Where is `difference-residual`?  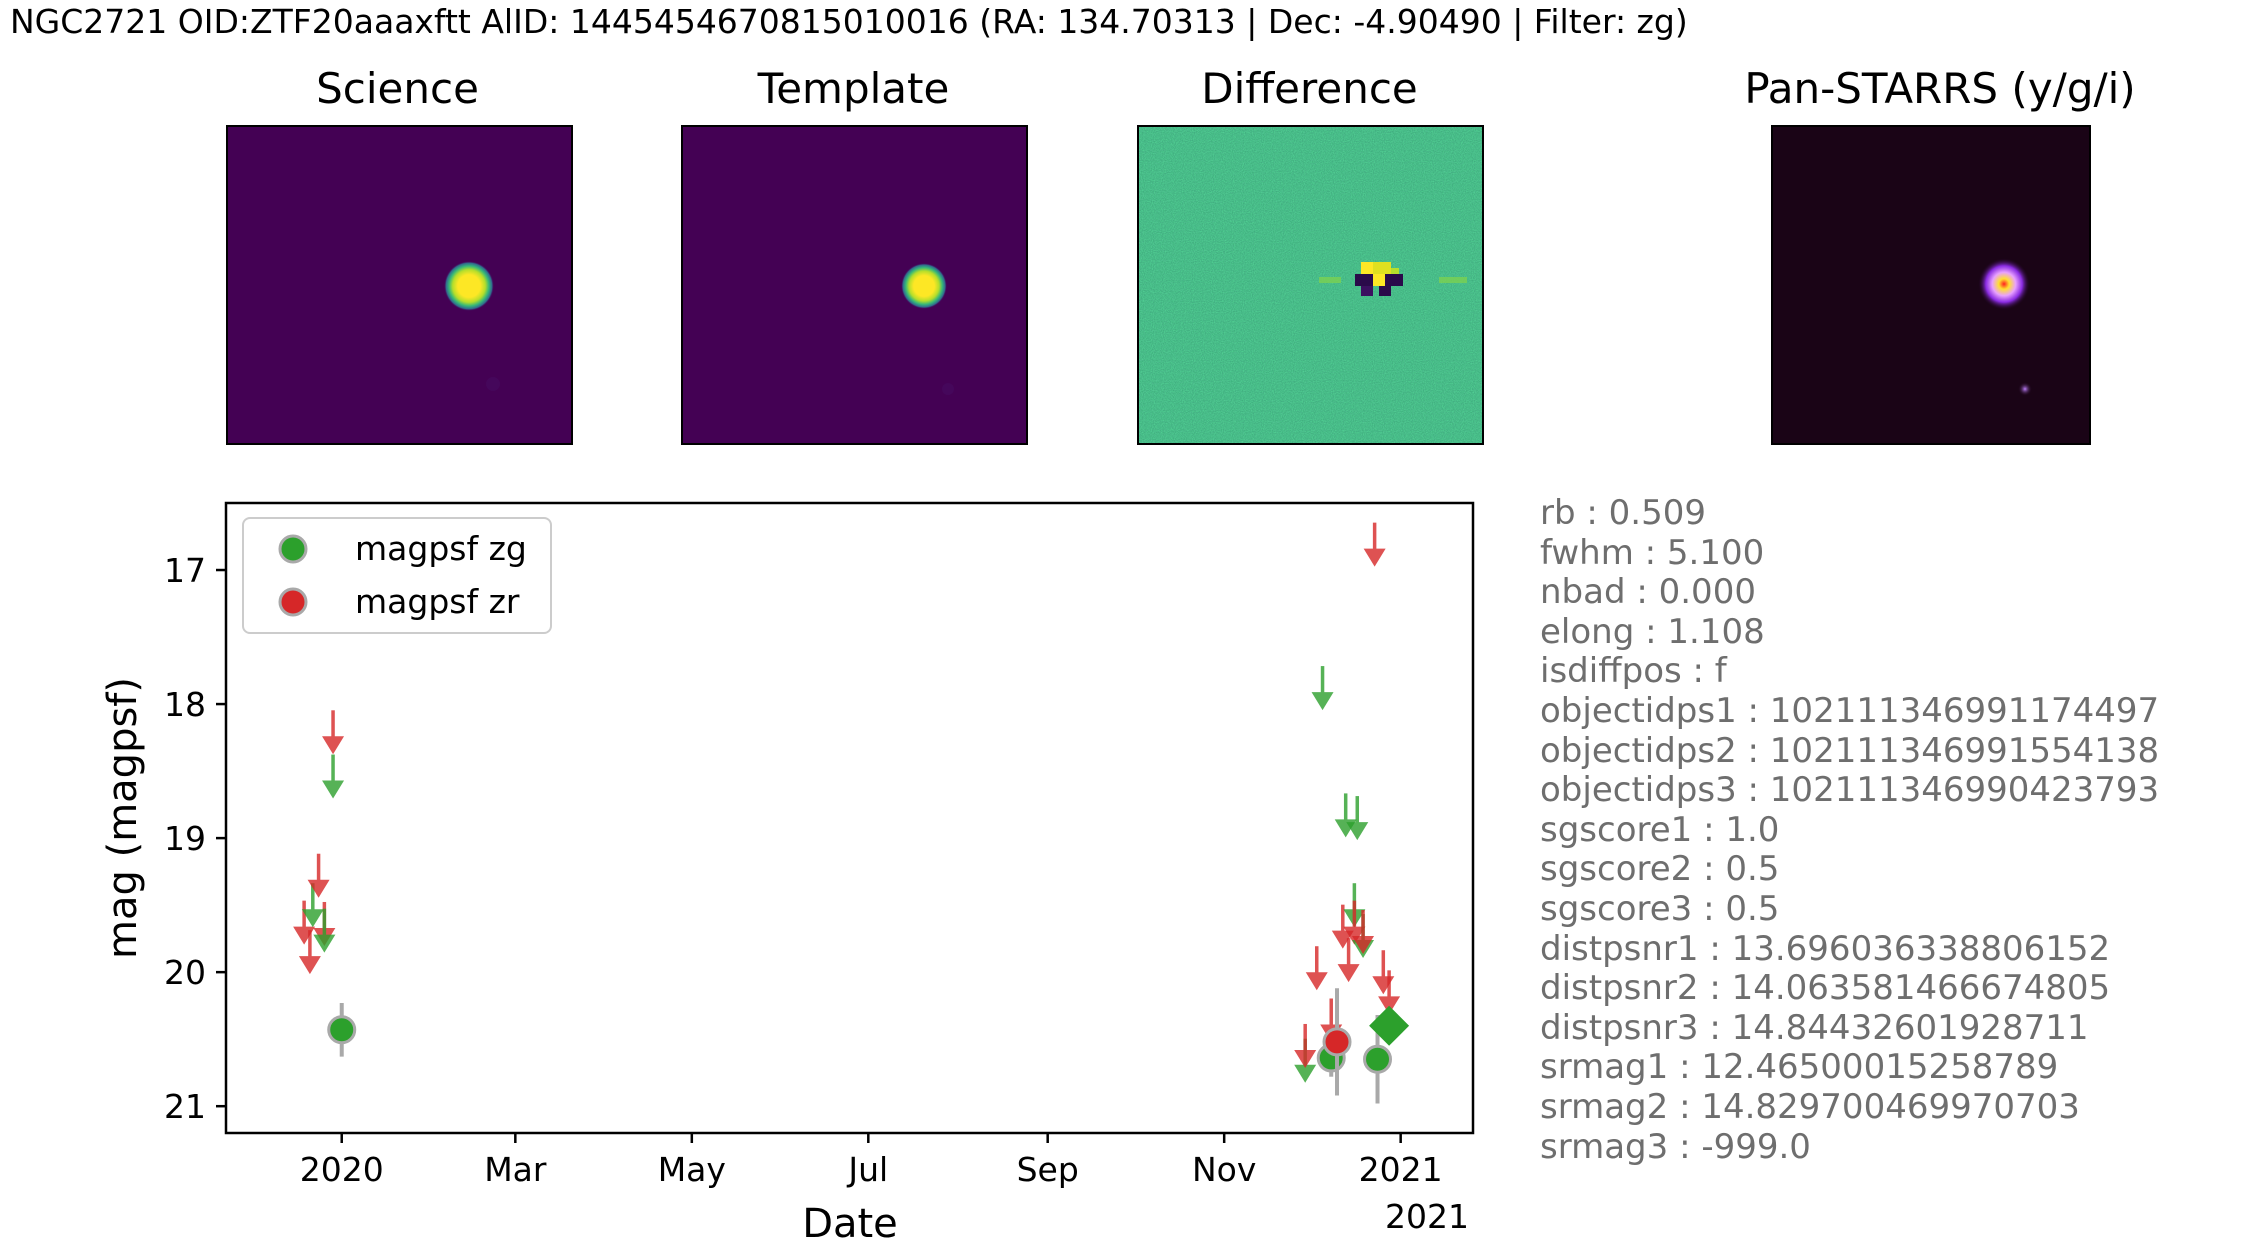 difference-residual is located at coordinates (1393, 279).